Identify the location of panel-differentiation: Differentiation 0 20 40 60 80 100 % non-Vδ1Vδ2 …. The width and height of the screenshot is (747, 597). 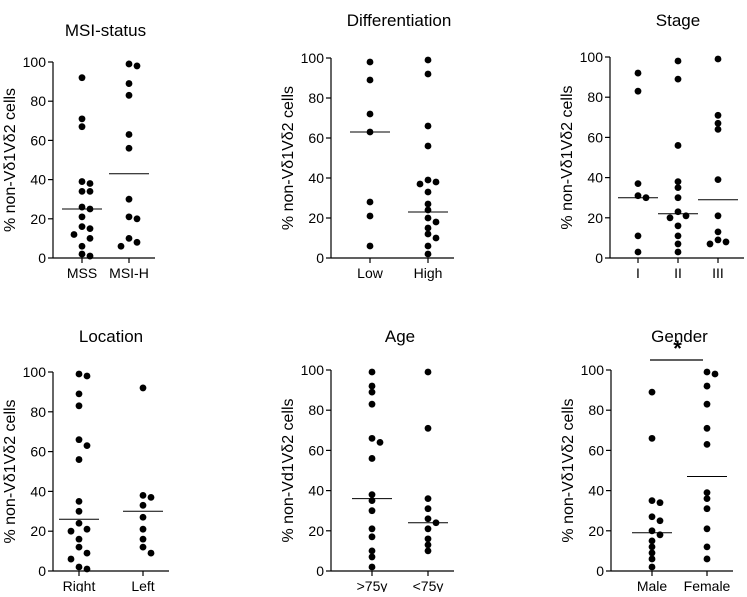
(367, 146).